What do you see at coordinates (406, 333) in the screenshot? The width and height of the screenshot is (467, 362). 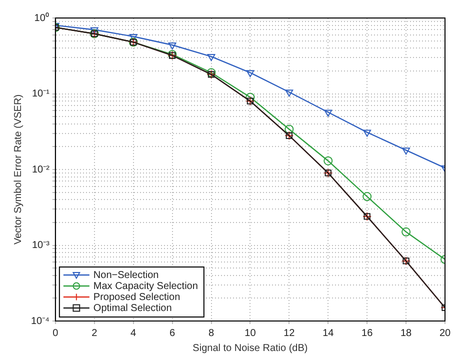 I see `x-tick-label: 18` at bounding box center [406, 333].